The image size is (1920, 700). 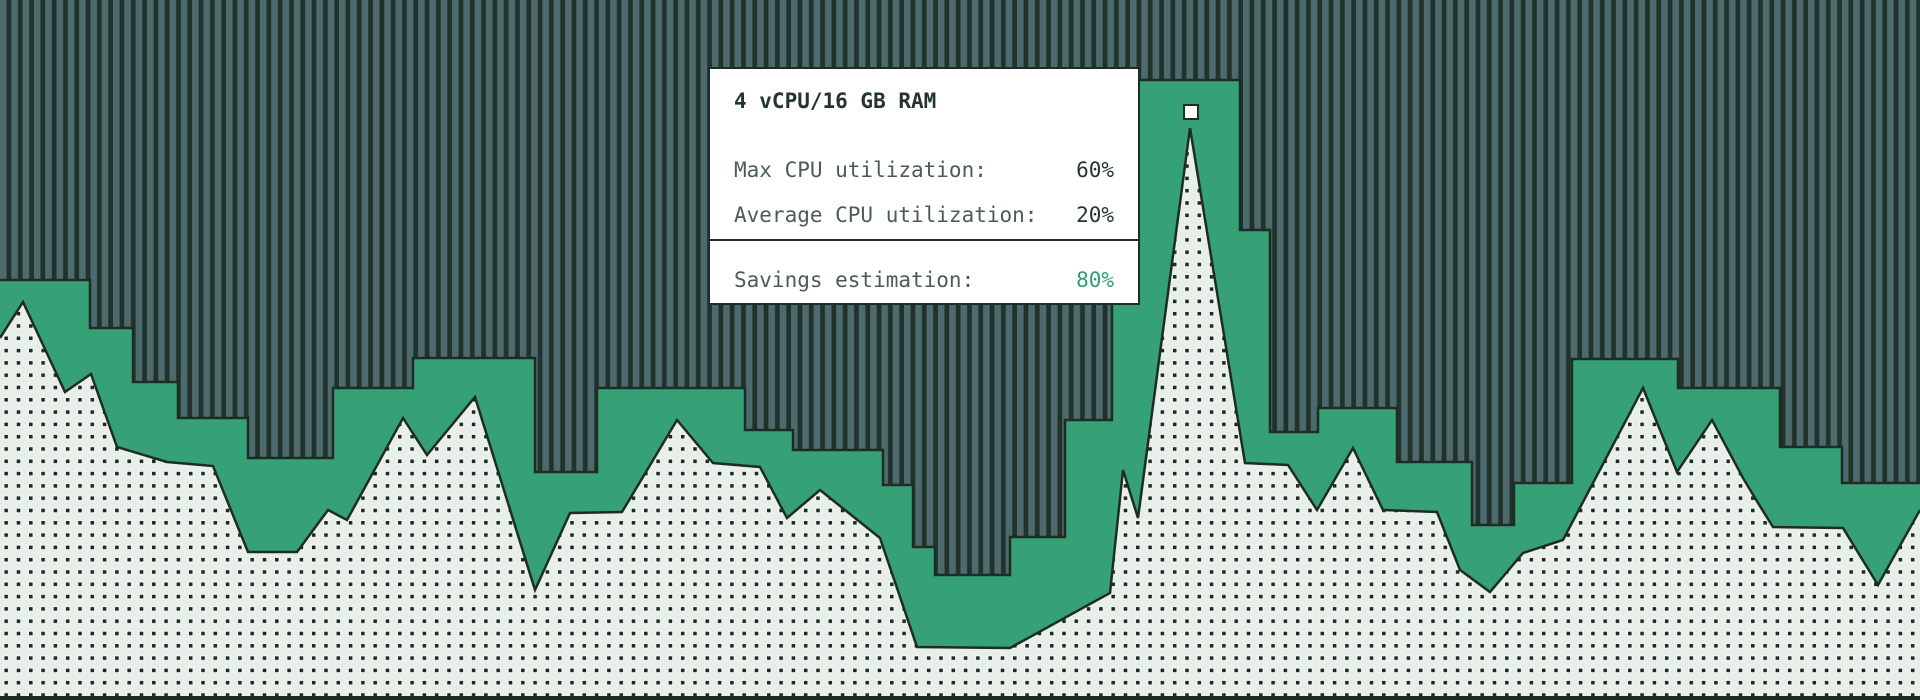 I want to click on avg-cpu-row: Average CPU utilization: 20%, so click(x=924, y=215).